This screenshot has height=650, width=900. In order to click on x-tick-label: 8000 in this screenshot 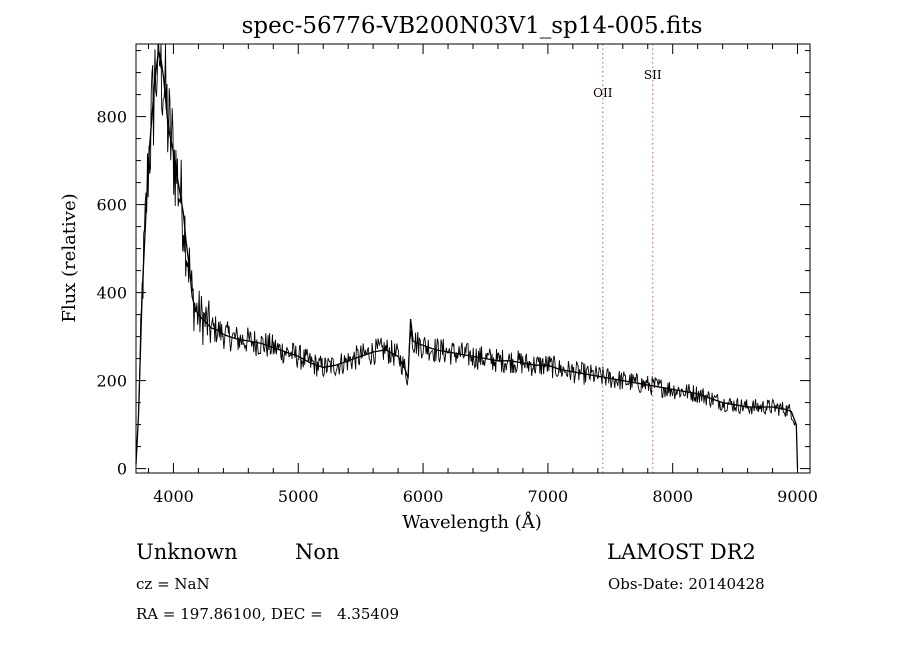, I will do `click(672, 496)`.